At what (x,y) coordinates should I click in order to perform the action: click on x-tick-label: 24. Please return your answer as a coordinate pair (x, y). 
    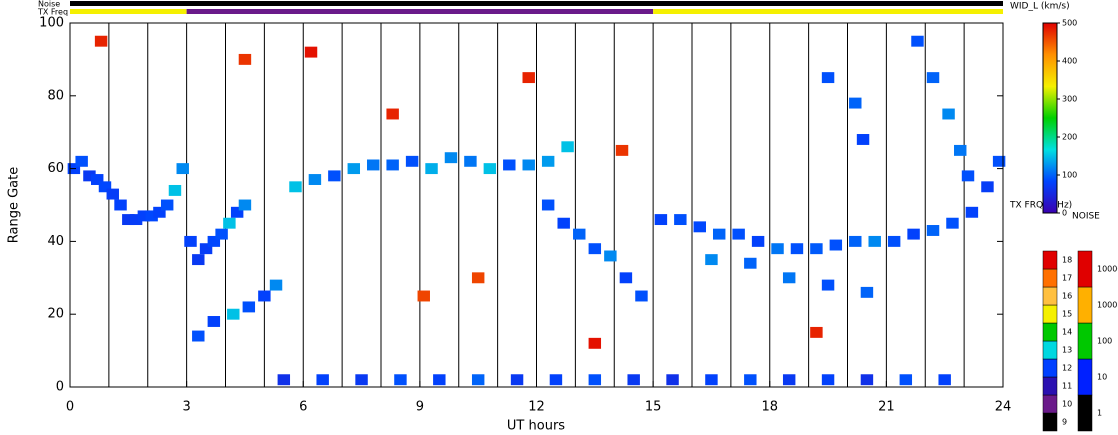
    Looking at the image, I should click on (1003, 407).